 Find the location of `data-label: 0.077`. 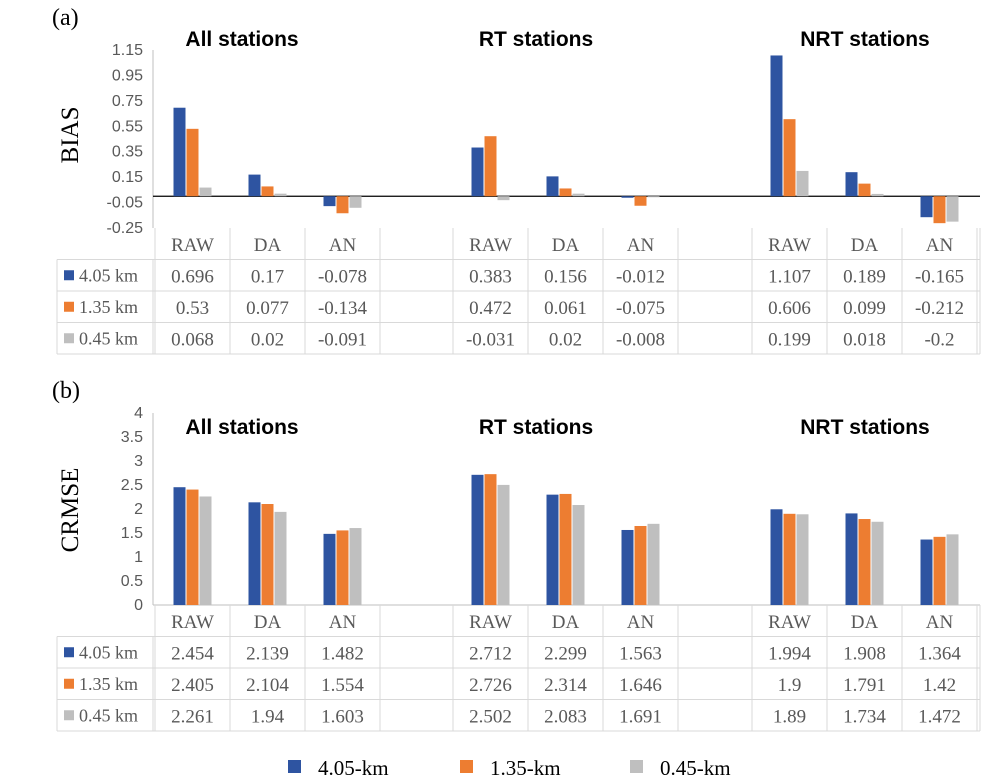

data-label: 0.077 is located at coordinates (267, 308).